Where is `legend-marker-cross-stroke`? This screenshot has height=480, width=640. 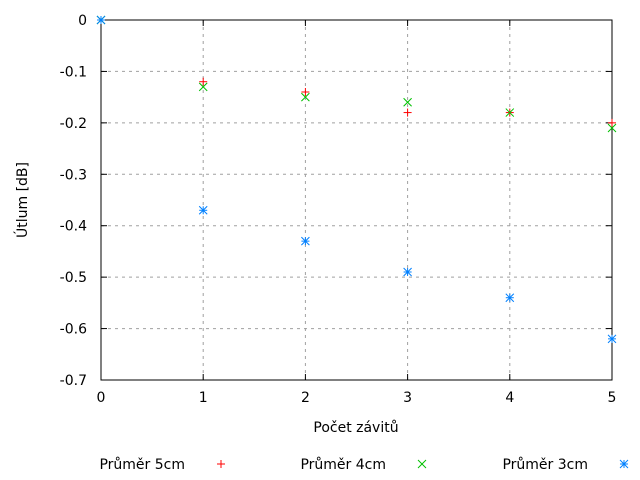
legend-marker-cross-stroke is located at coordinates (422, 464).